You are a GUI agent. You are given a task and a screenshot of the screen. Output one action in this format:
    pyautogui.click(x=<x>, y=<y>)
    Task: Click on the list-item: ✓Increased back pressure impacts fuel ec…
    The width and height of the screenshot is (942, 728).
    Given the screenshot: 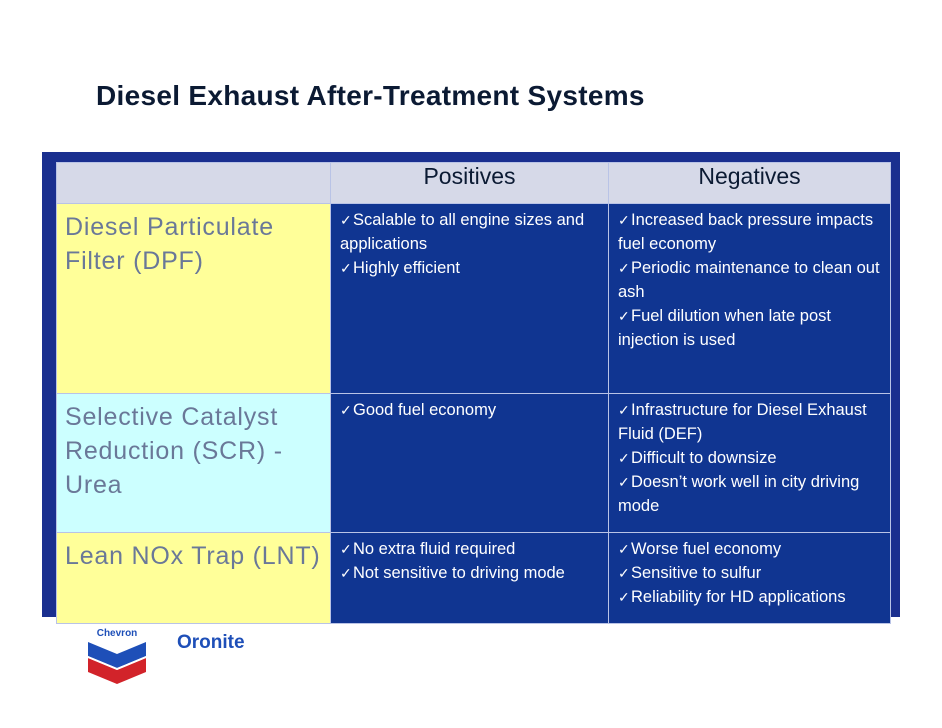 What is the action you would take?
    pyautogui.click(x=752, y=232)
    